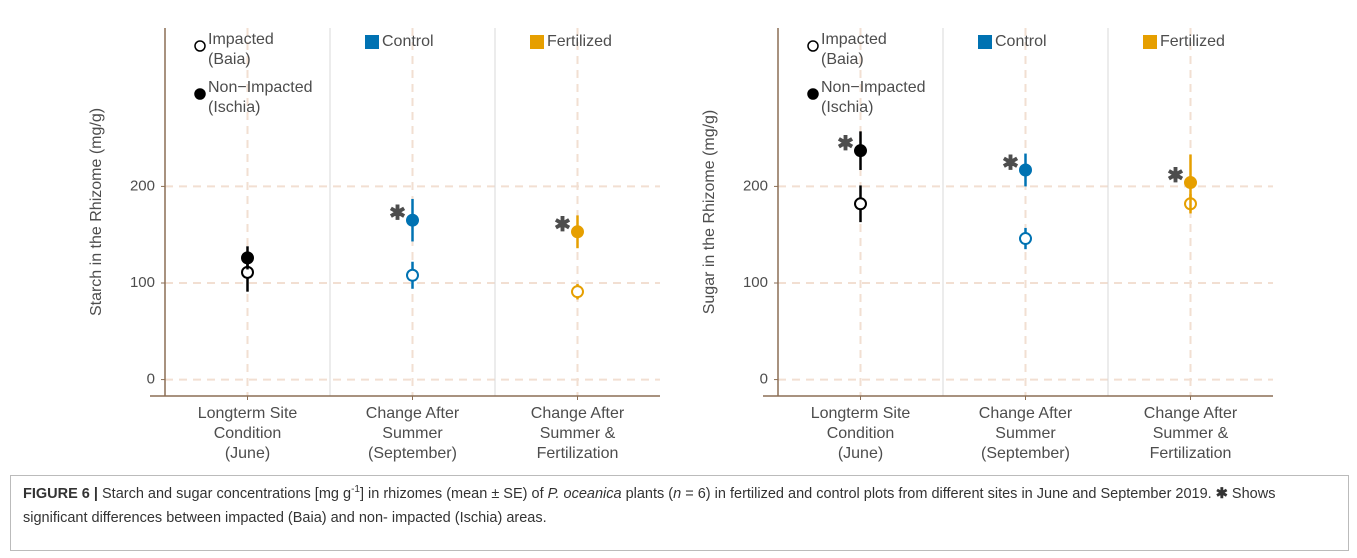  What do you see at coordinates (1221, 494) in the screenshot?
I see `caption-text: ✱` at bounding box center [1221, 494].